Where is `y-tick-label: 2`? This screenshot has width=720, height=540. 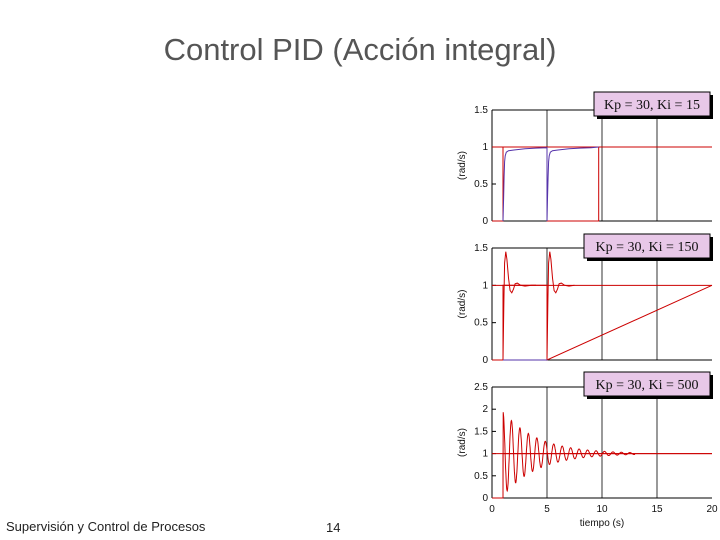 y-tick-label: 2 is located at coordinates (485, 409).